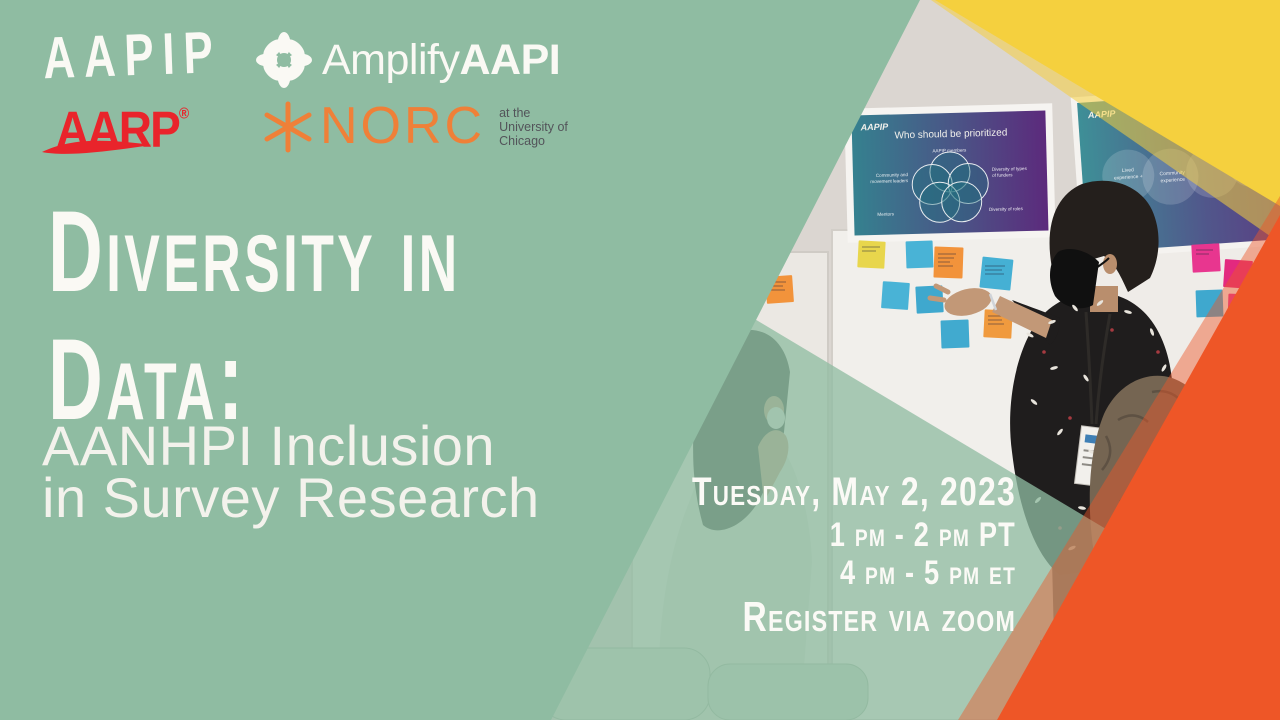  What do you see at coordinates (184, 114) in the screenshot?
I see `registered-mark: ®` at bounding box center [184, 114].